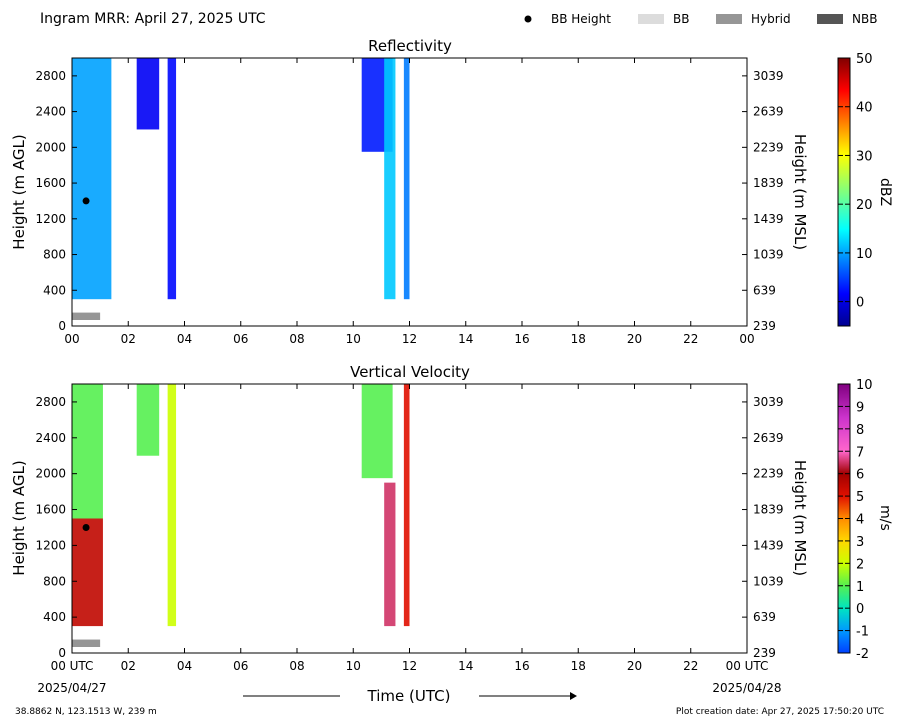 The width and height of the screenshot is (900, 725). Describe the element at coordinates (860, 452) in the screenshot. I see `colorbar-tick-label: 7` at that location.